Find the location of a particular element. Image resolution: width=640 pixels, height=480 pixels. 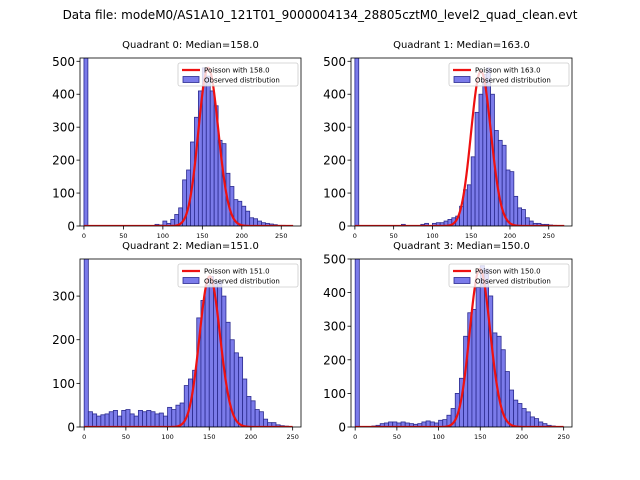

legend-poisson-label: Poisson with 158.0 is located at coordinates (237, 71).